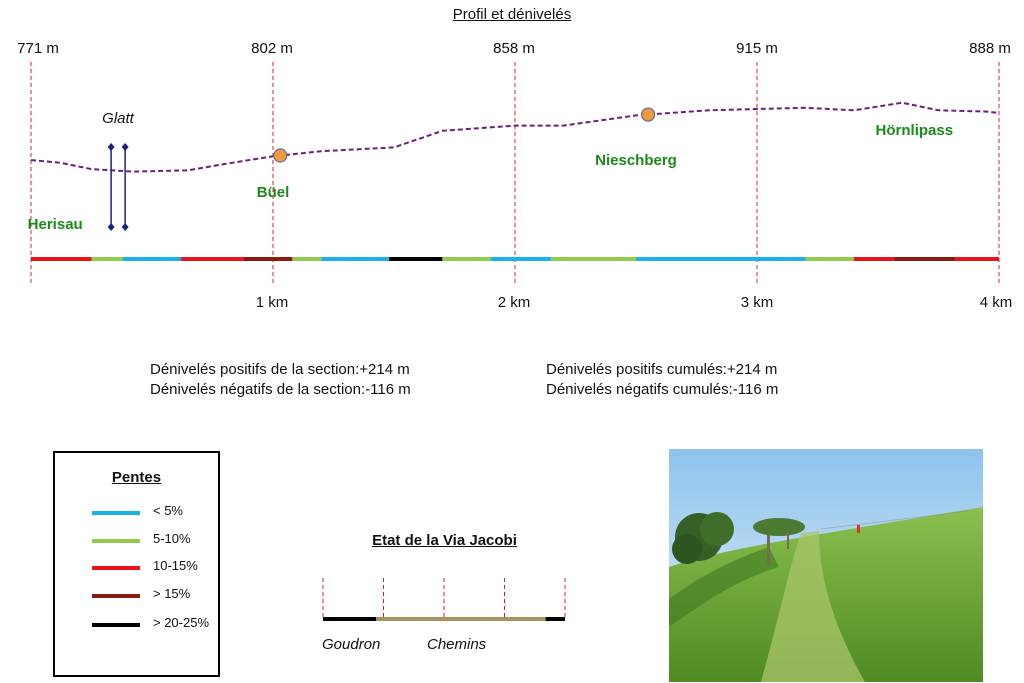  What do you see at coordinates (757, 48) in the screenshot?
I see `elevation-label-4: 915 m` at bounding box center [757, 48].